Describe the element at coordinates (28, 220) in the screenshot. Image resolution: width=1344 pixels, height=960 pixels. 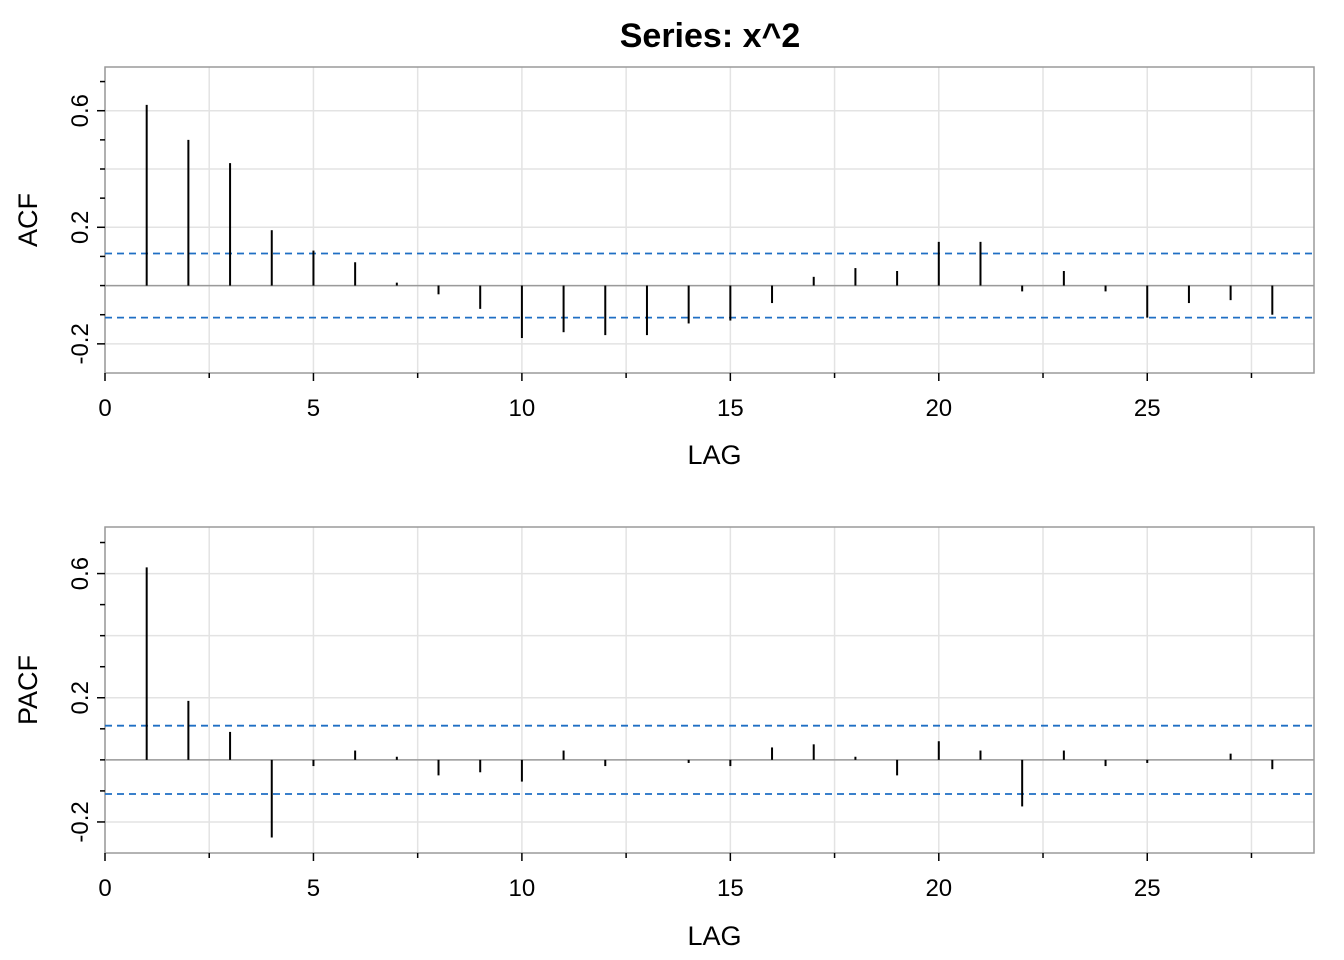
I see `y-axis-title: ACF` at that location.